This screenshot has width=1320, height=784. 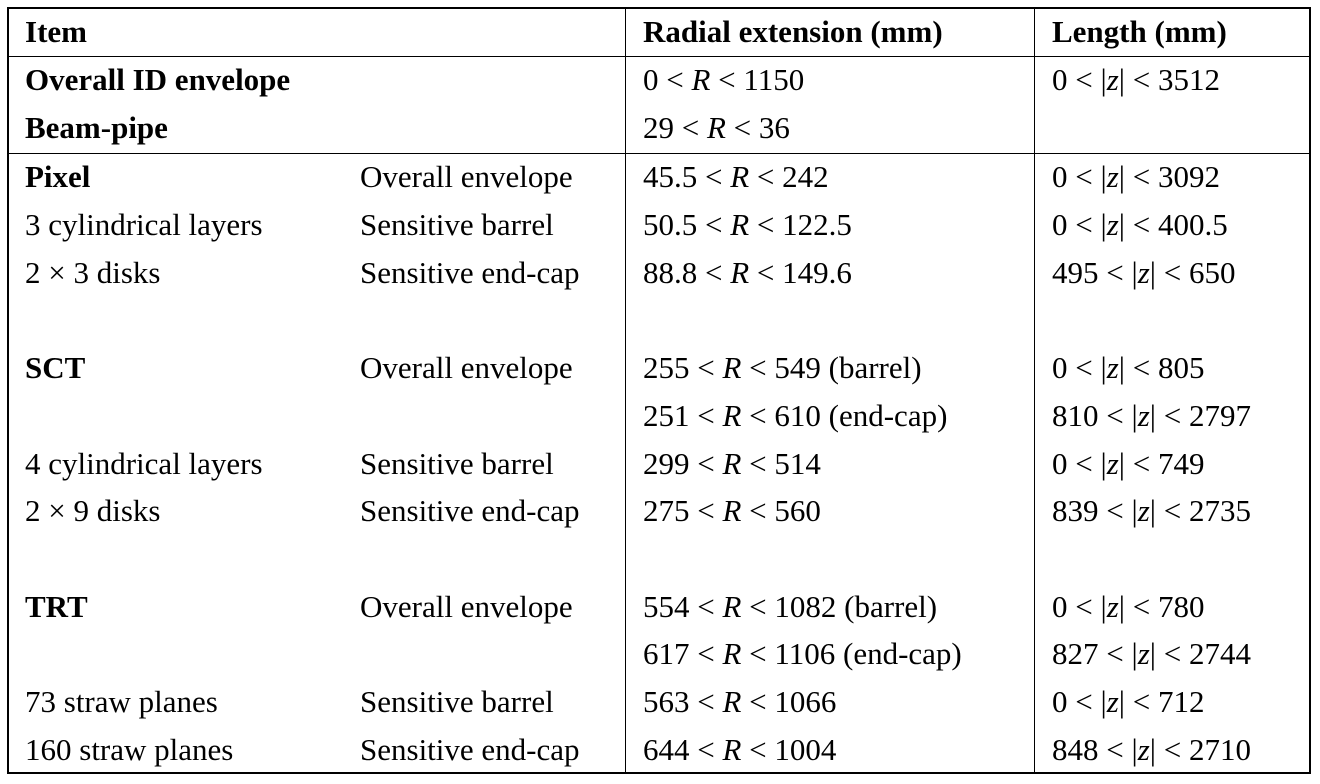 What do you see at coordinates (56, 31) in the screenshot?
I see `header-item: Item` at bounding box center [56, 31].